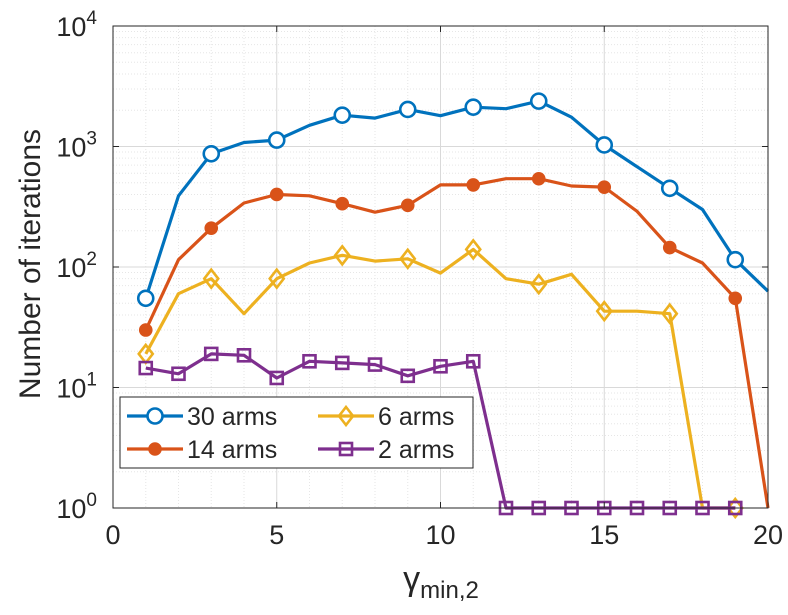 Image resolution: width=788 pixels, height=615 pixels. I want to click on y-tick-label: 10⁰, so click(76, 507).